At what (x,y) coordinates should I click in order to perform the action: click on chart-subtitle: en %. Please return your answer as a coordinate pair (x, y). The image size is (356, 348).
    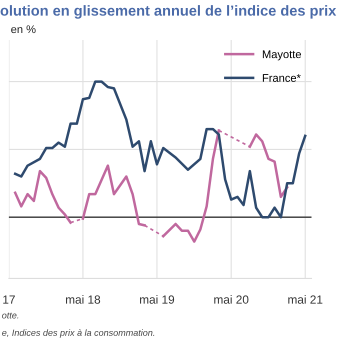
    Looking at the image, I should click on (23, 29).